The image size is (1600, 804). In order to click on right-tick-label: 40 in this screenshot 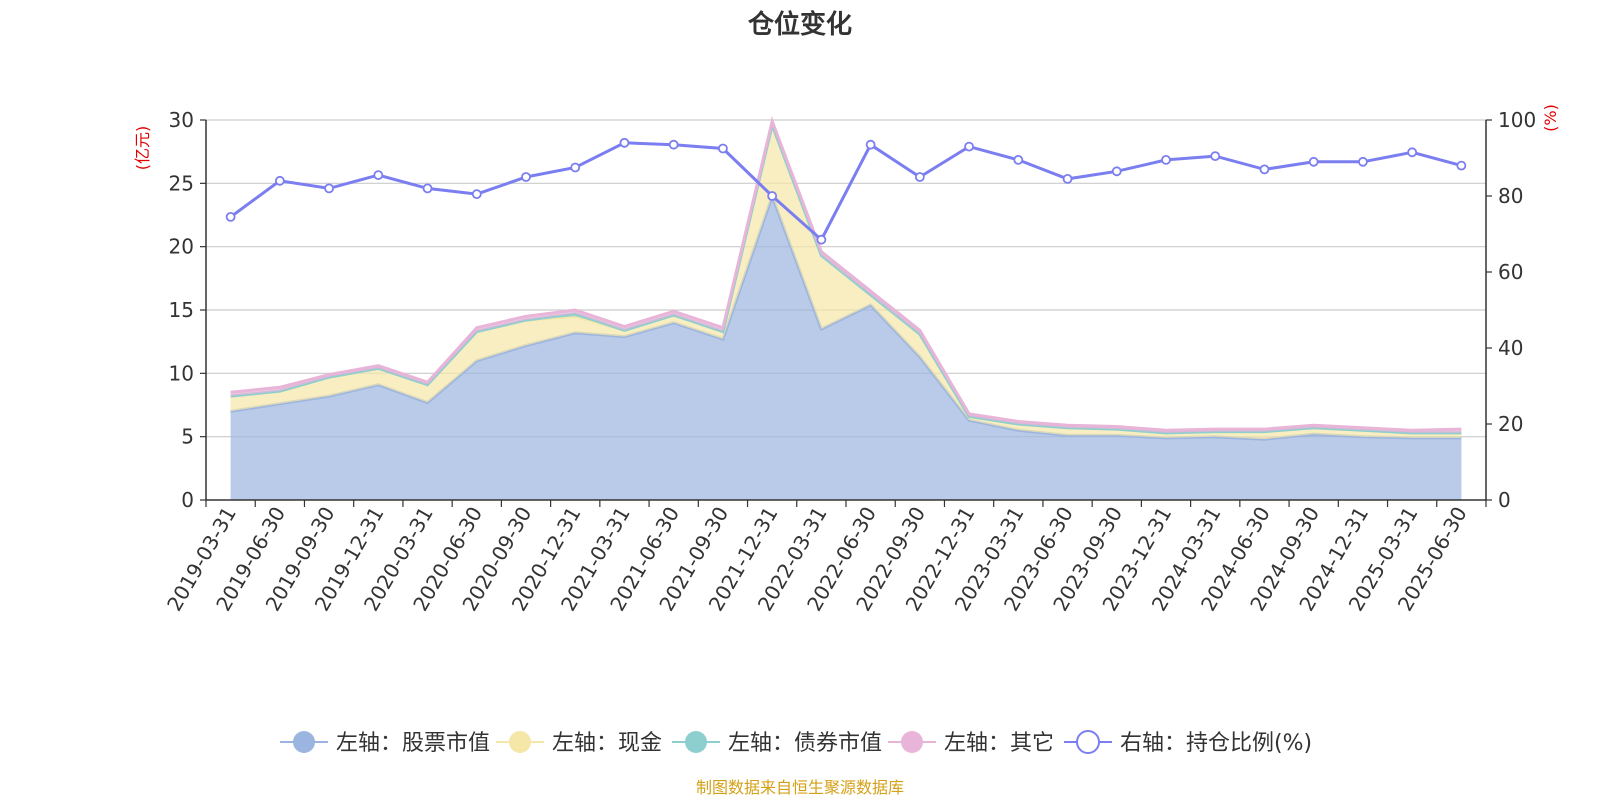, I will do `click(1510, 348)`.